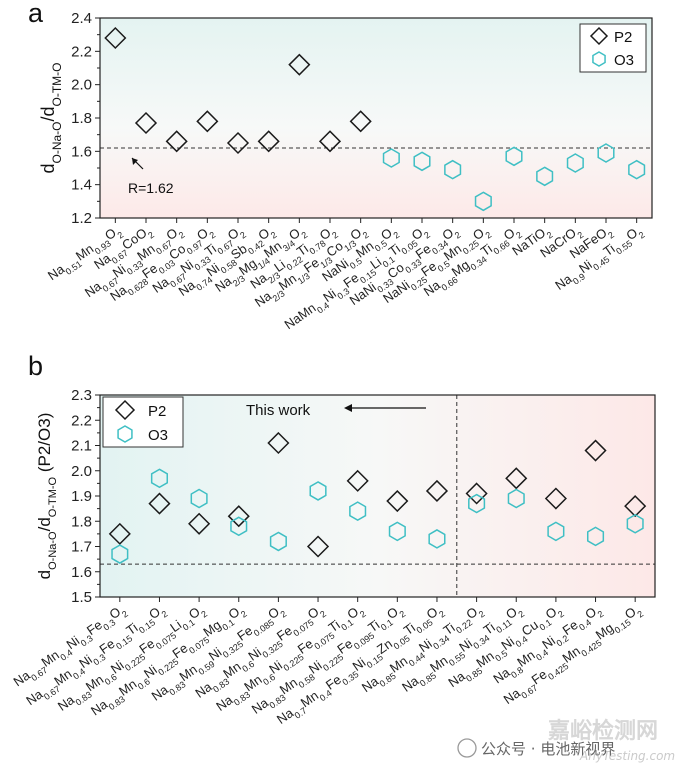 The height and width of the screenshot is (773, 680). What do you see at coordinates (623, 37) in the screenshot?
I see `legend-p2-label-a: P2` at bounding box center [623, 37].